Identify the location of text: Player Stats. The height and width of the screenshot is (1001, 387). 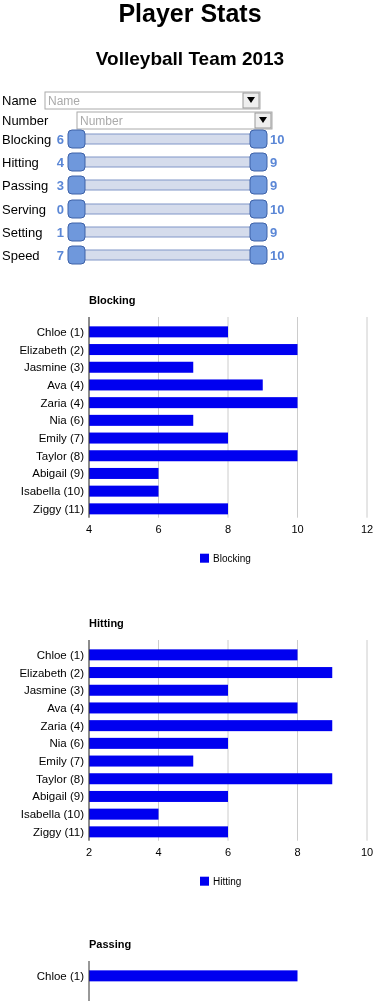
(190, 13).